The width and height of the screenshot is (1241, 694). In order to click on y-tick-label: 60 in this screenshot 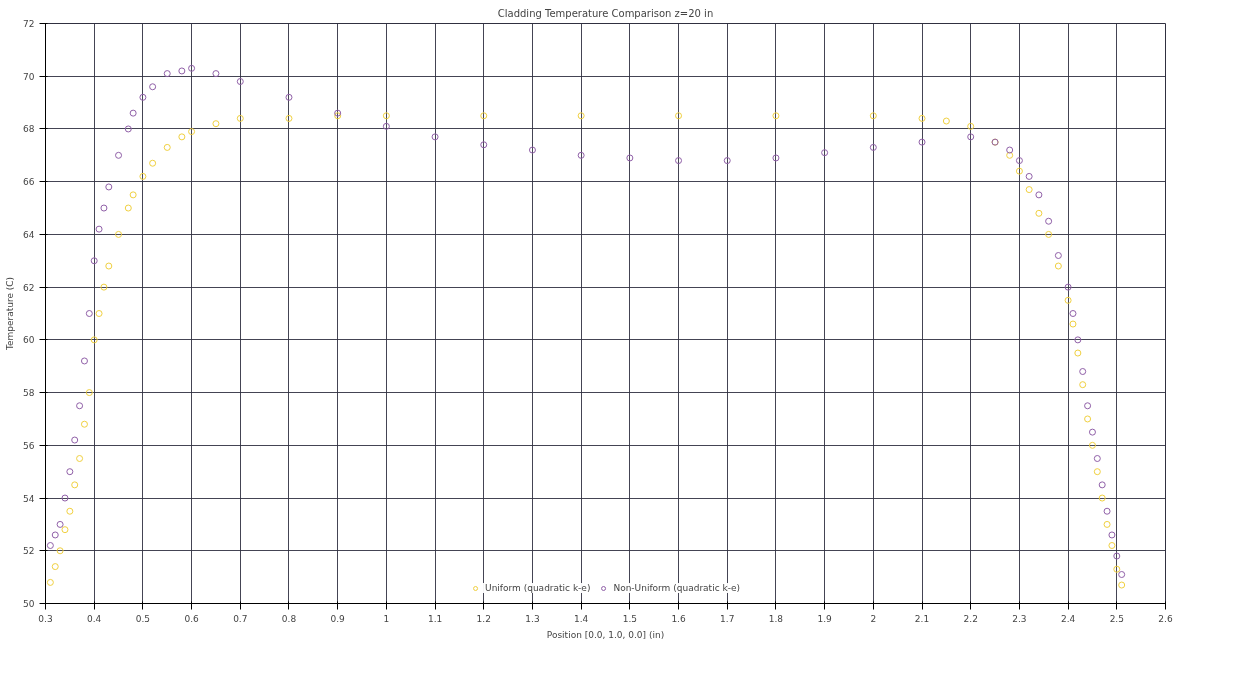, I will do `click(29, 340)`.